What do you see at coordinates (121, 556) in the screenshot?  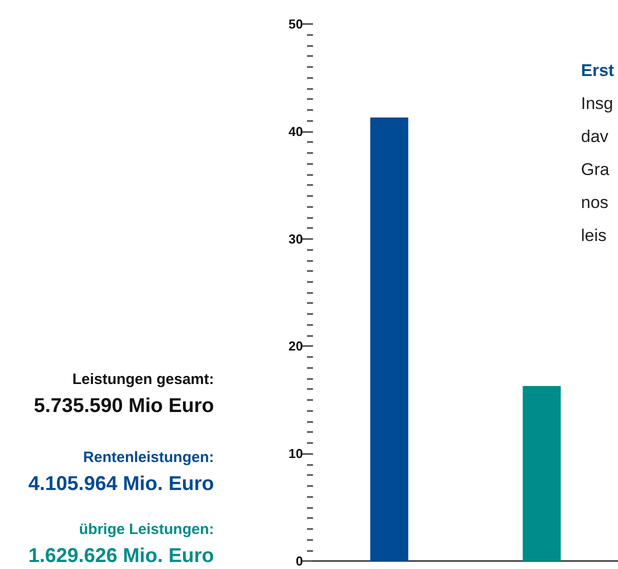 I see `text: 1.629.626 Mio. Euro` at bounding box center [121, 556].